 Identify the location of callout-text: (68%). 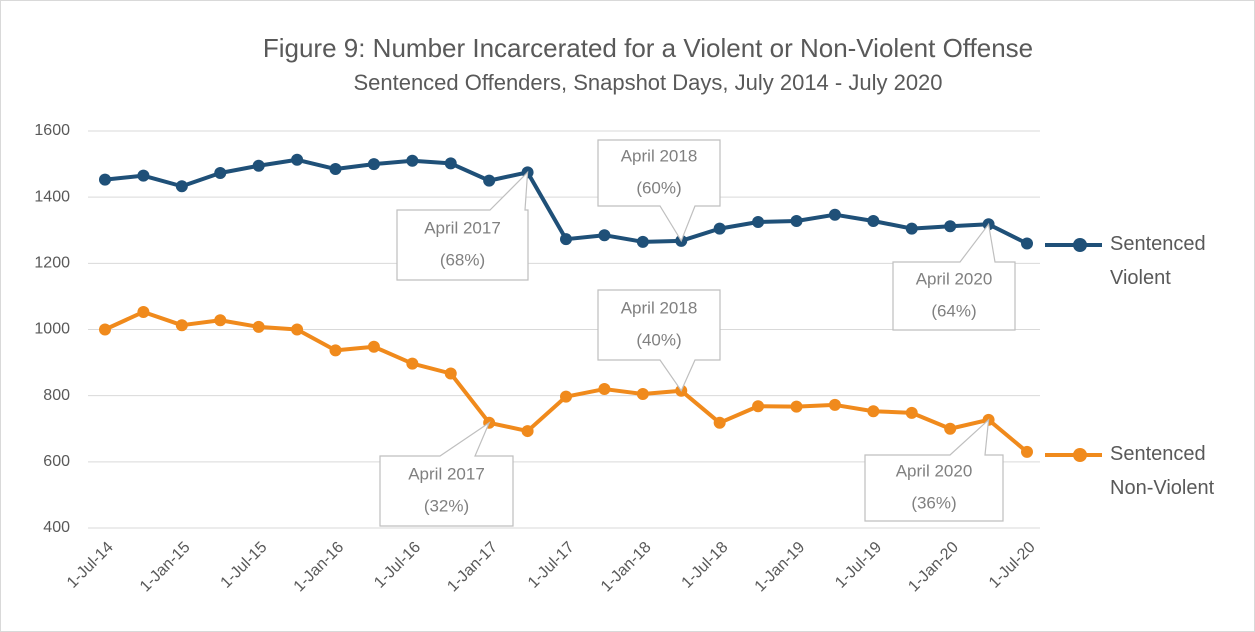
(462, 259).